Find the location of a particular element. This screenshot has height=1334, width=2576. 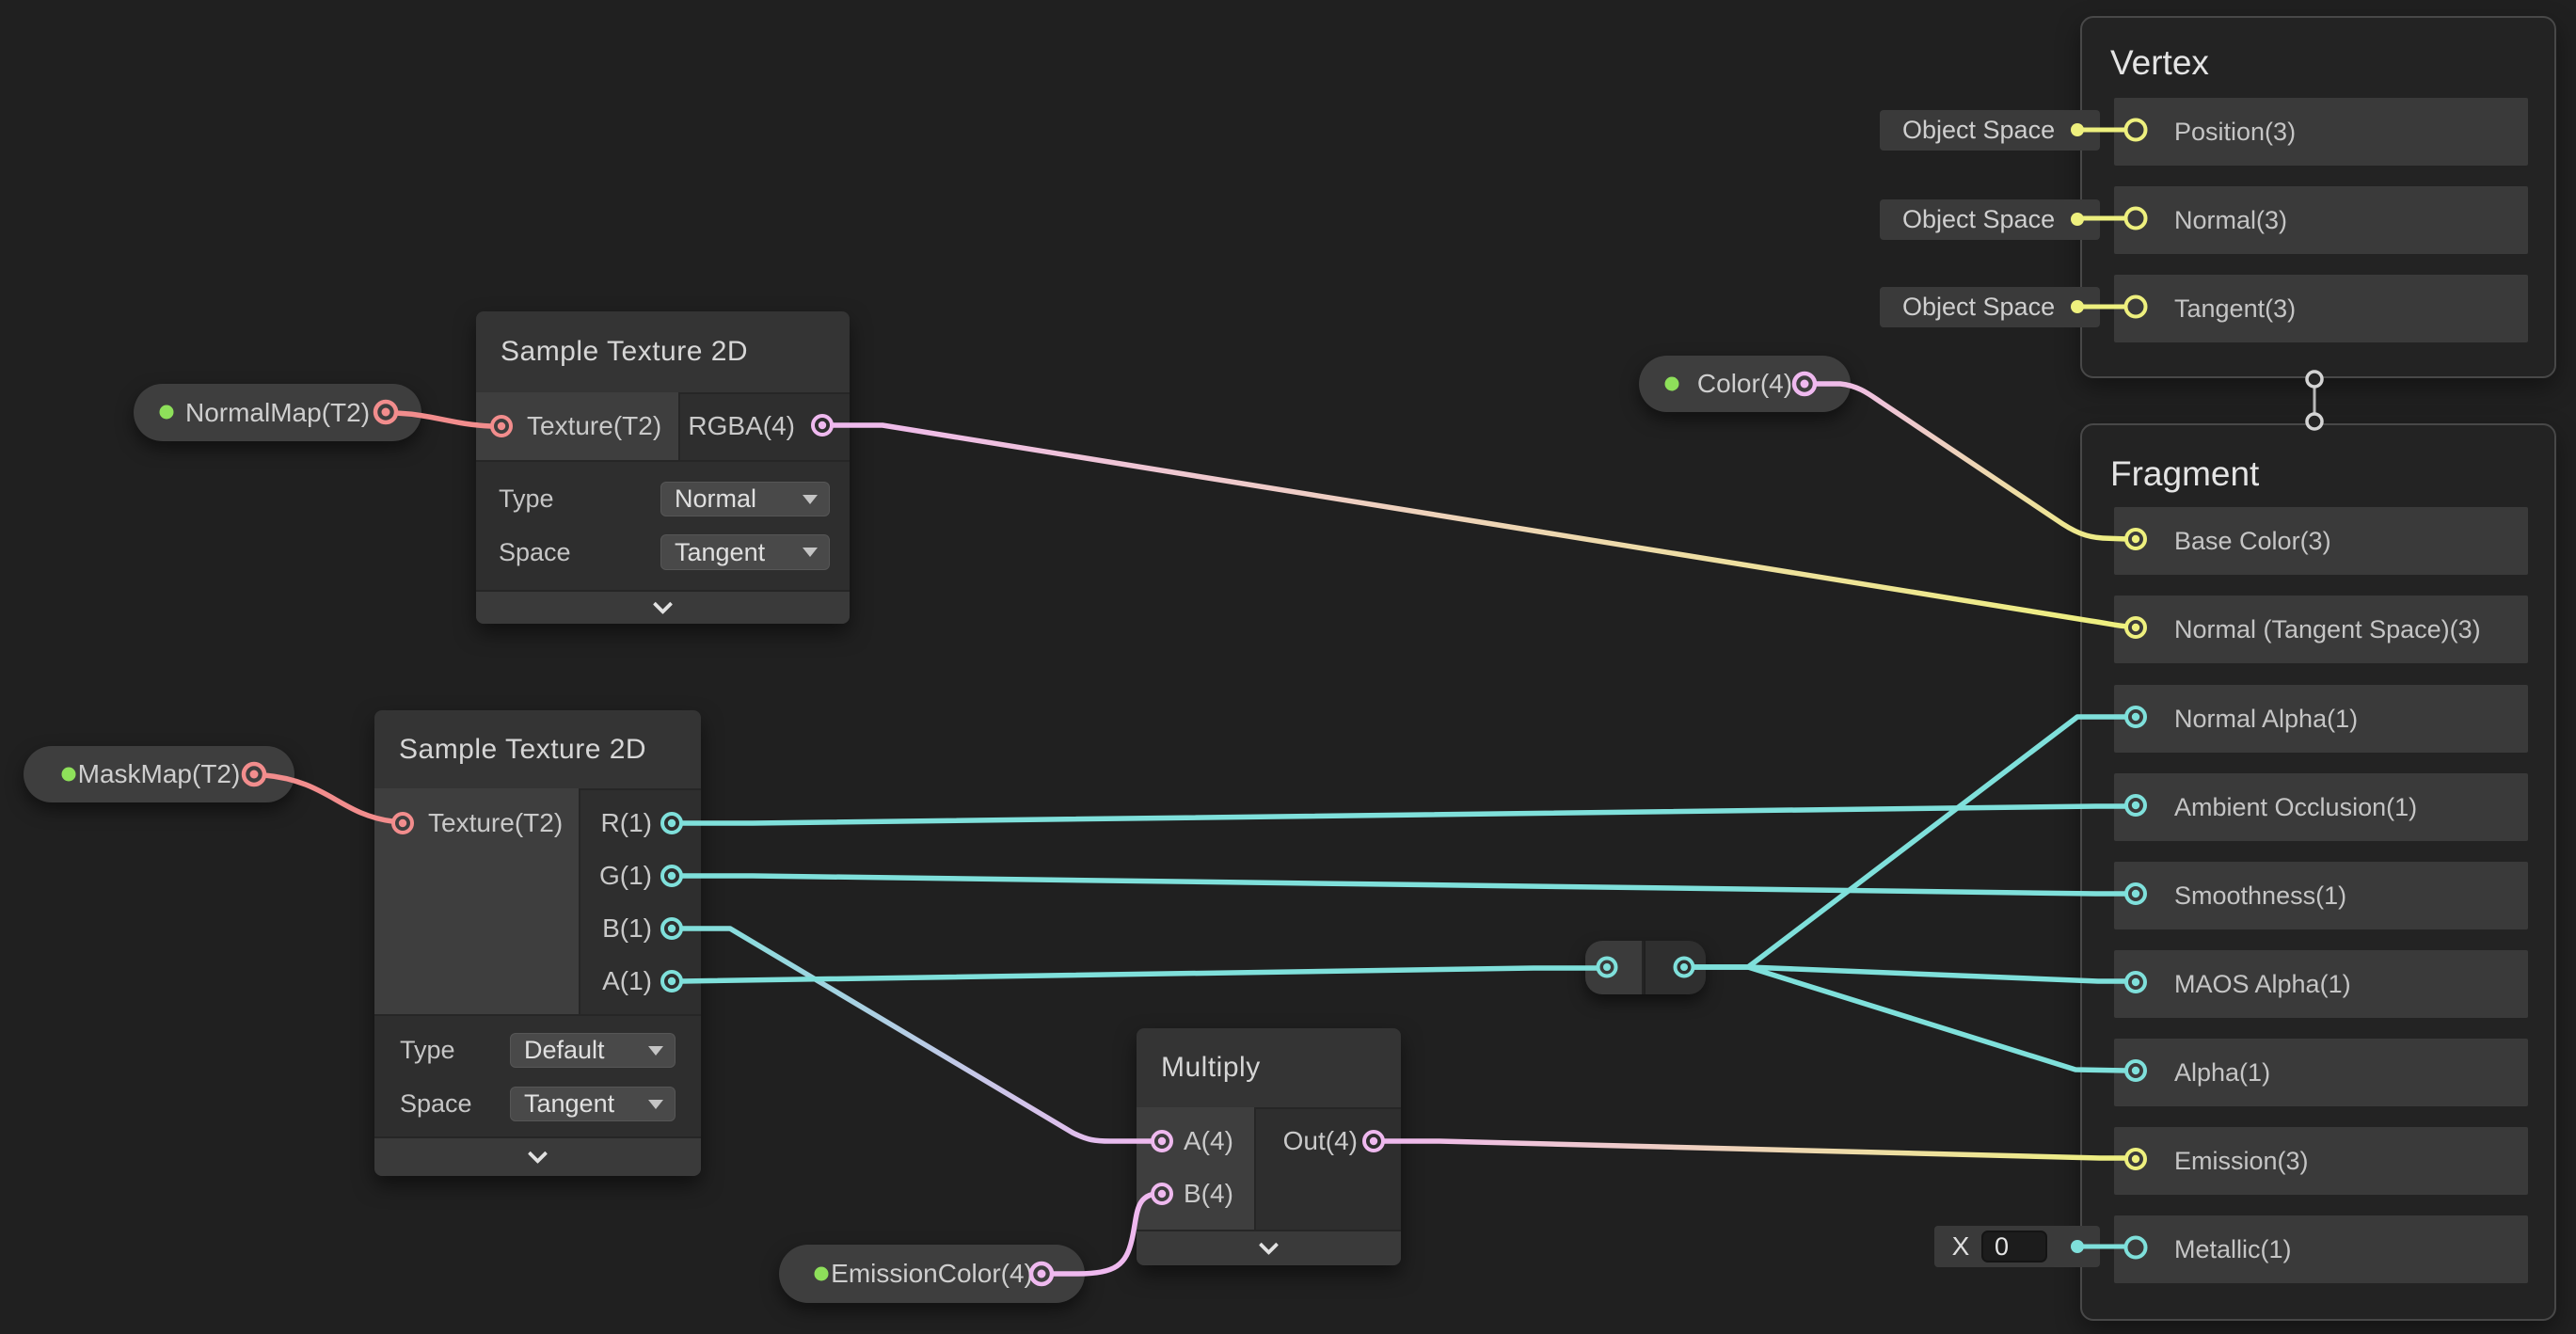

vertex-fragment-connector is located at coordinates (2315, 400).